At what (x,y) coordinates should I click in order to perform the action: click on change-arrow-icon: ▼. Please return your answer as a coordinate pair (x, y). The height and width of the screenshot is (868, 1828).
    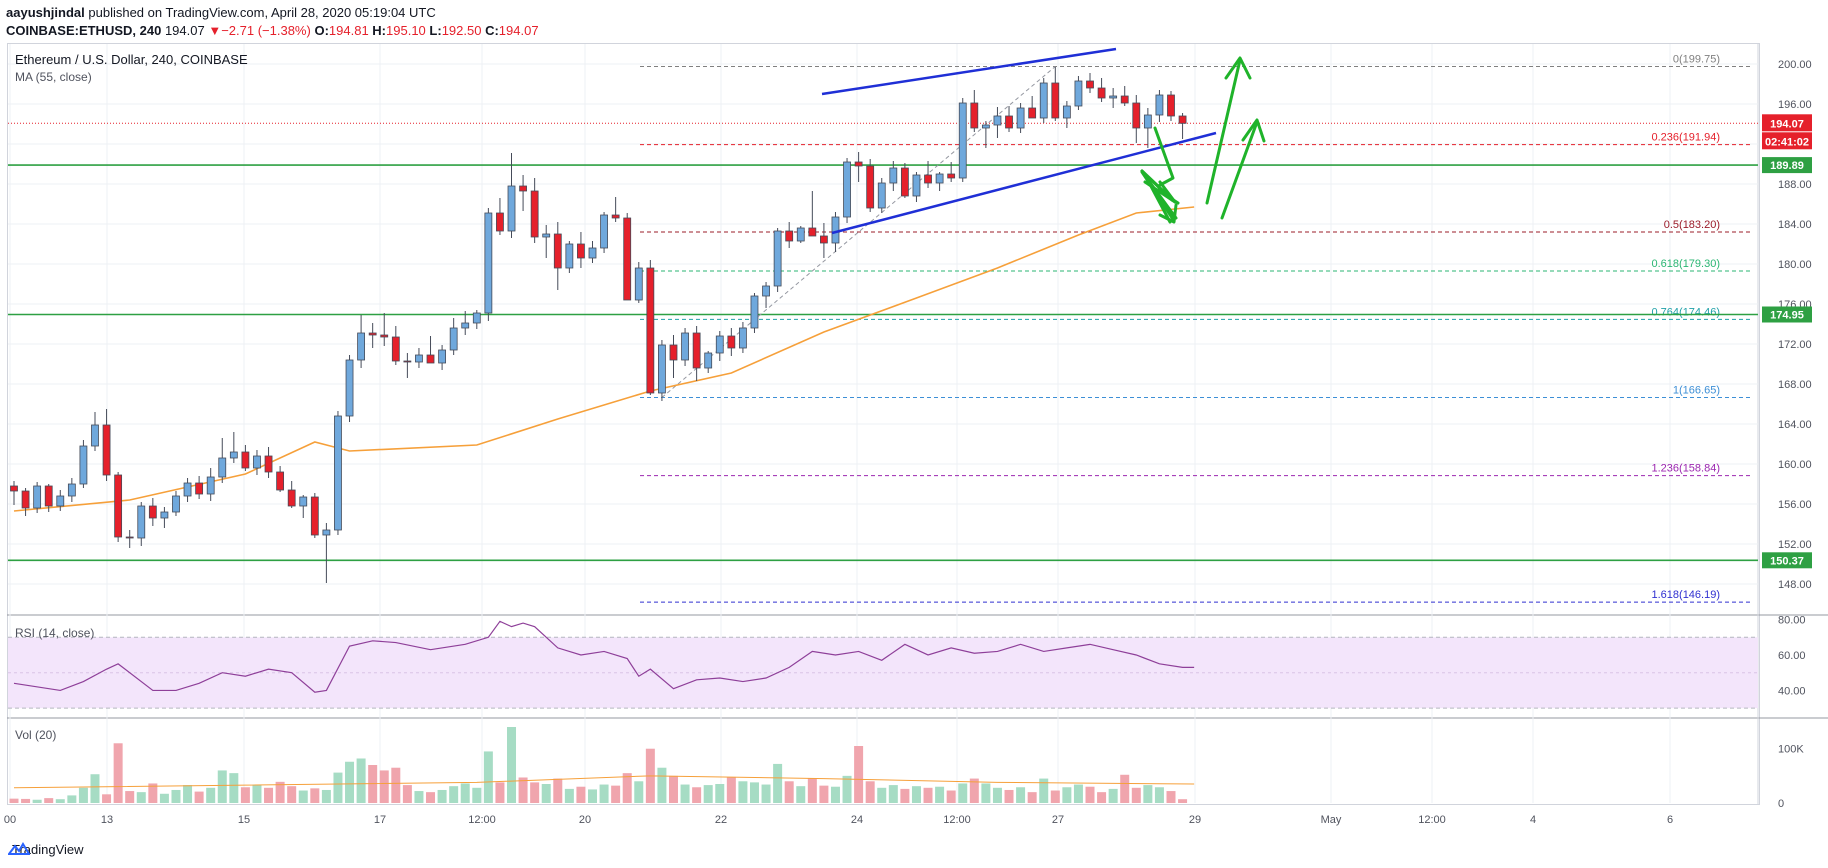
    Looking at the image, I should click on (215, 30).